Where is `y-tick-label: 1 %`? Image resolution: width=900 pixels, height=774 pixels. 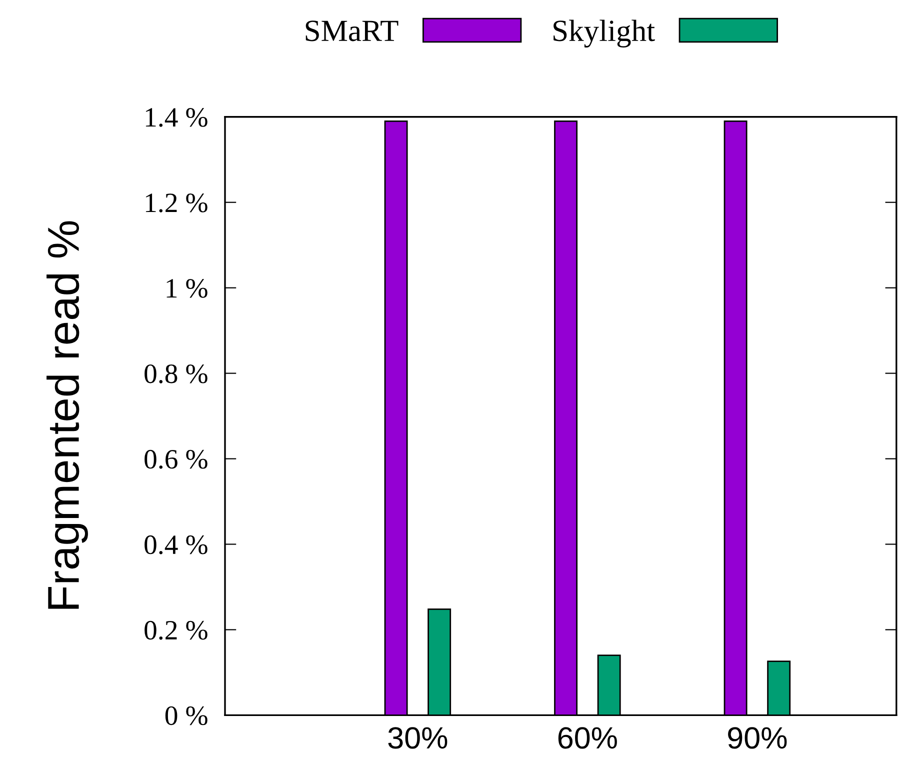 y-tick-label: 1 % is located at coordinates (187, 288).